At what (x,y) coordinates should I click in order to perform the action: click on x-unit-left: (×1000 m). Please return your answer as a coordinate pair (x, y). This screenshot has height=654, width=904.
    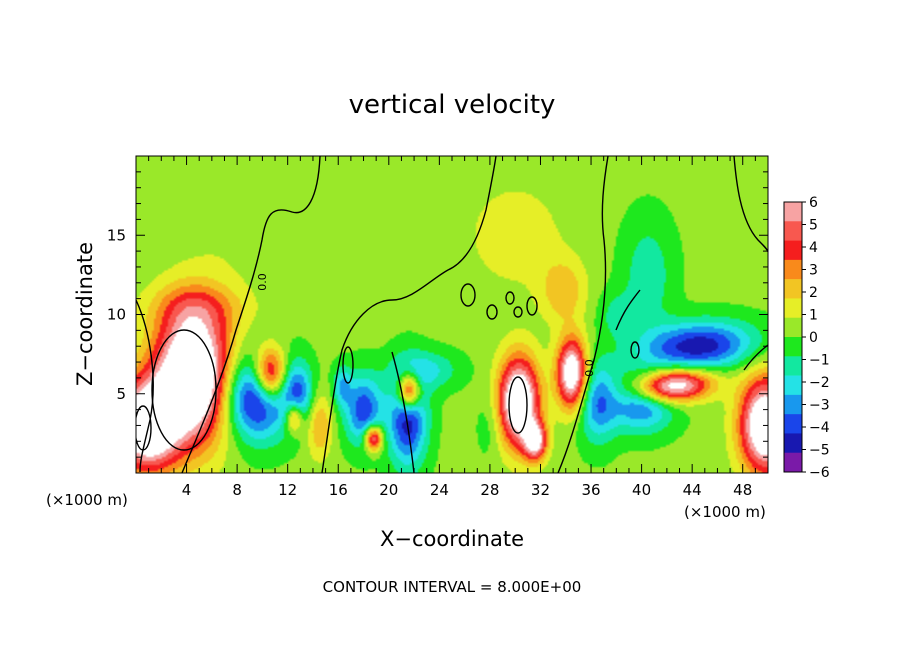
    Looking at the image, I should click on (87, 500).